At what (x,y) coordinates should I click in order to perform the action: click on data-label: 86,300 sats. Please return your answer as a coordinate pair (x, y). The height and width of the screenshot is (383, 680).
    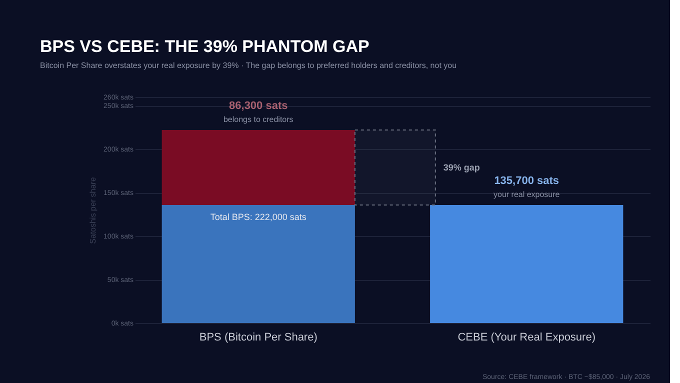
    Looking at the image, I should click on (258, 106).